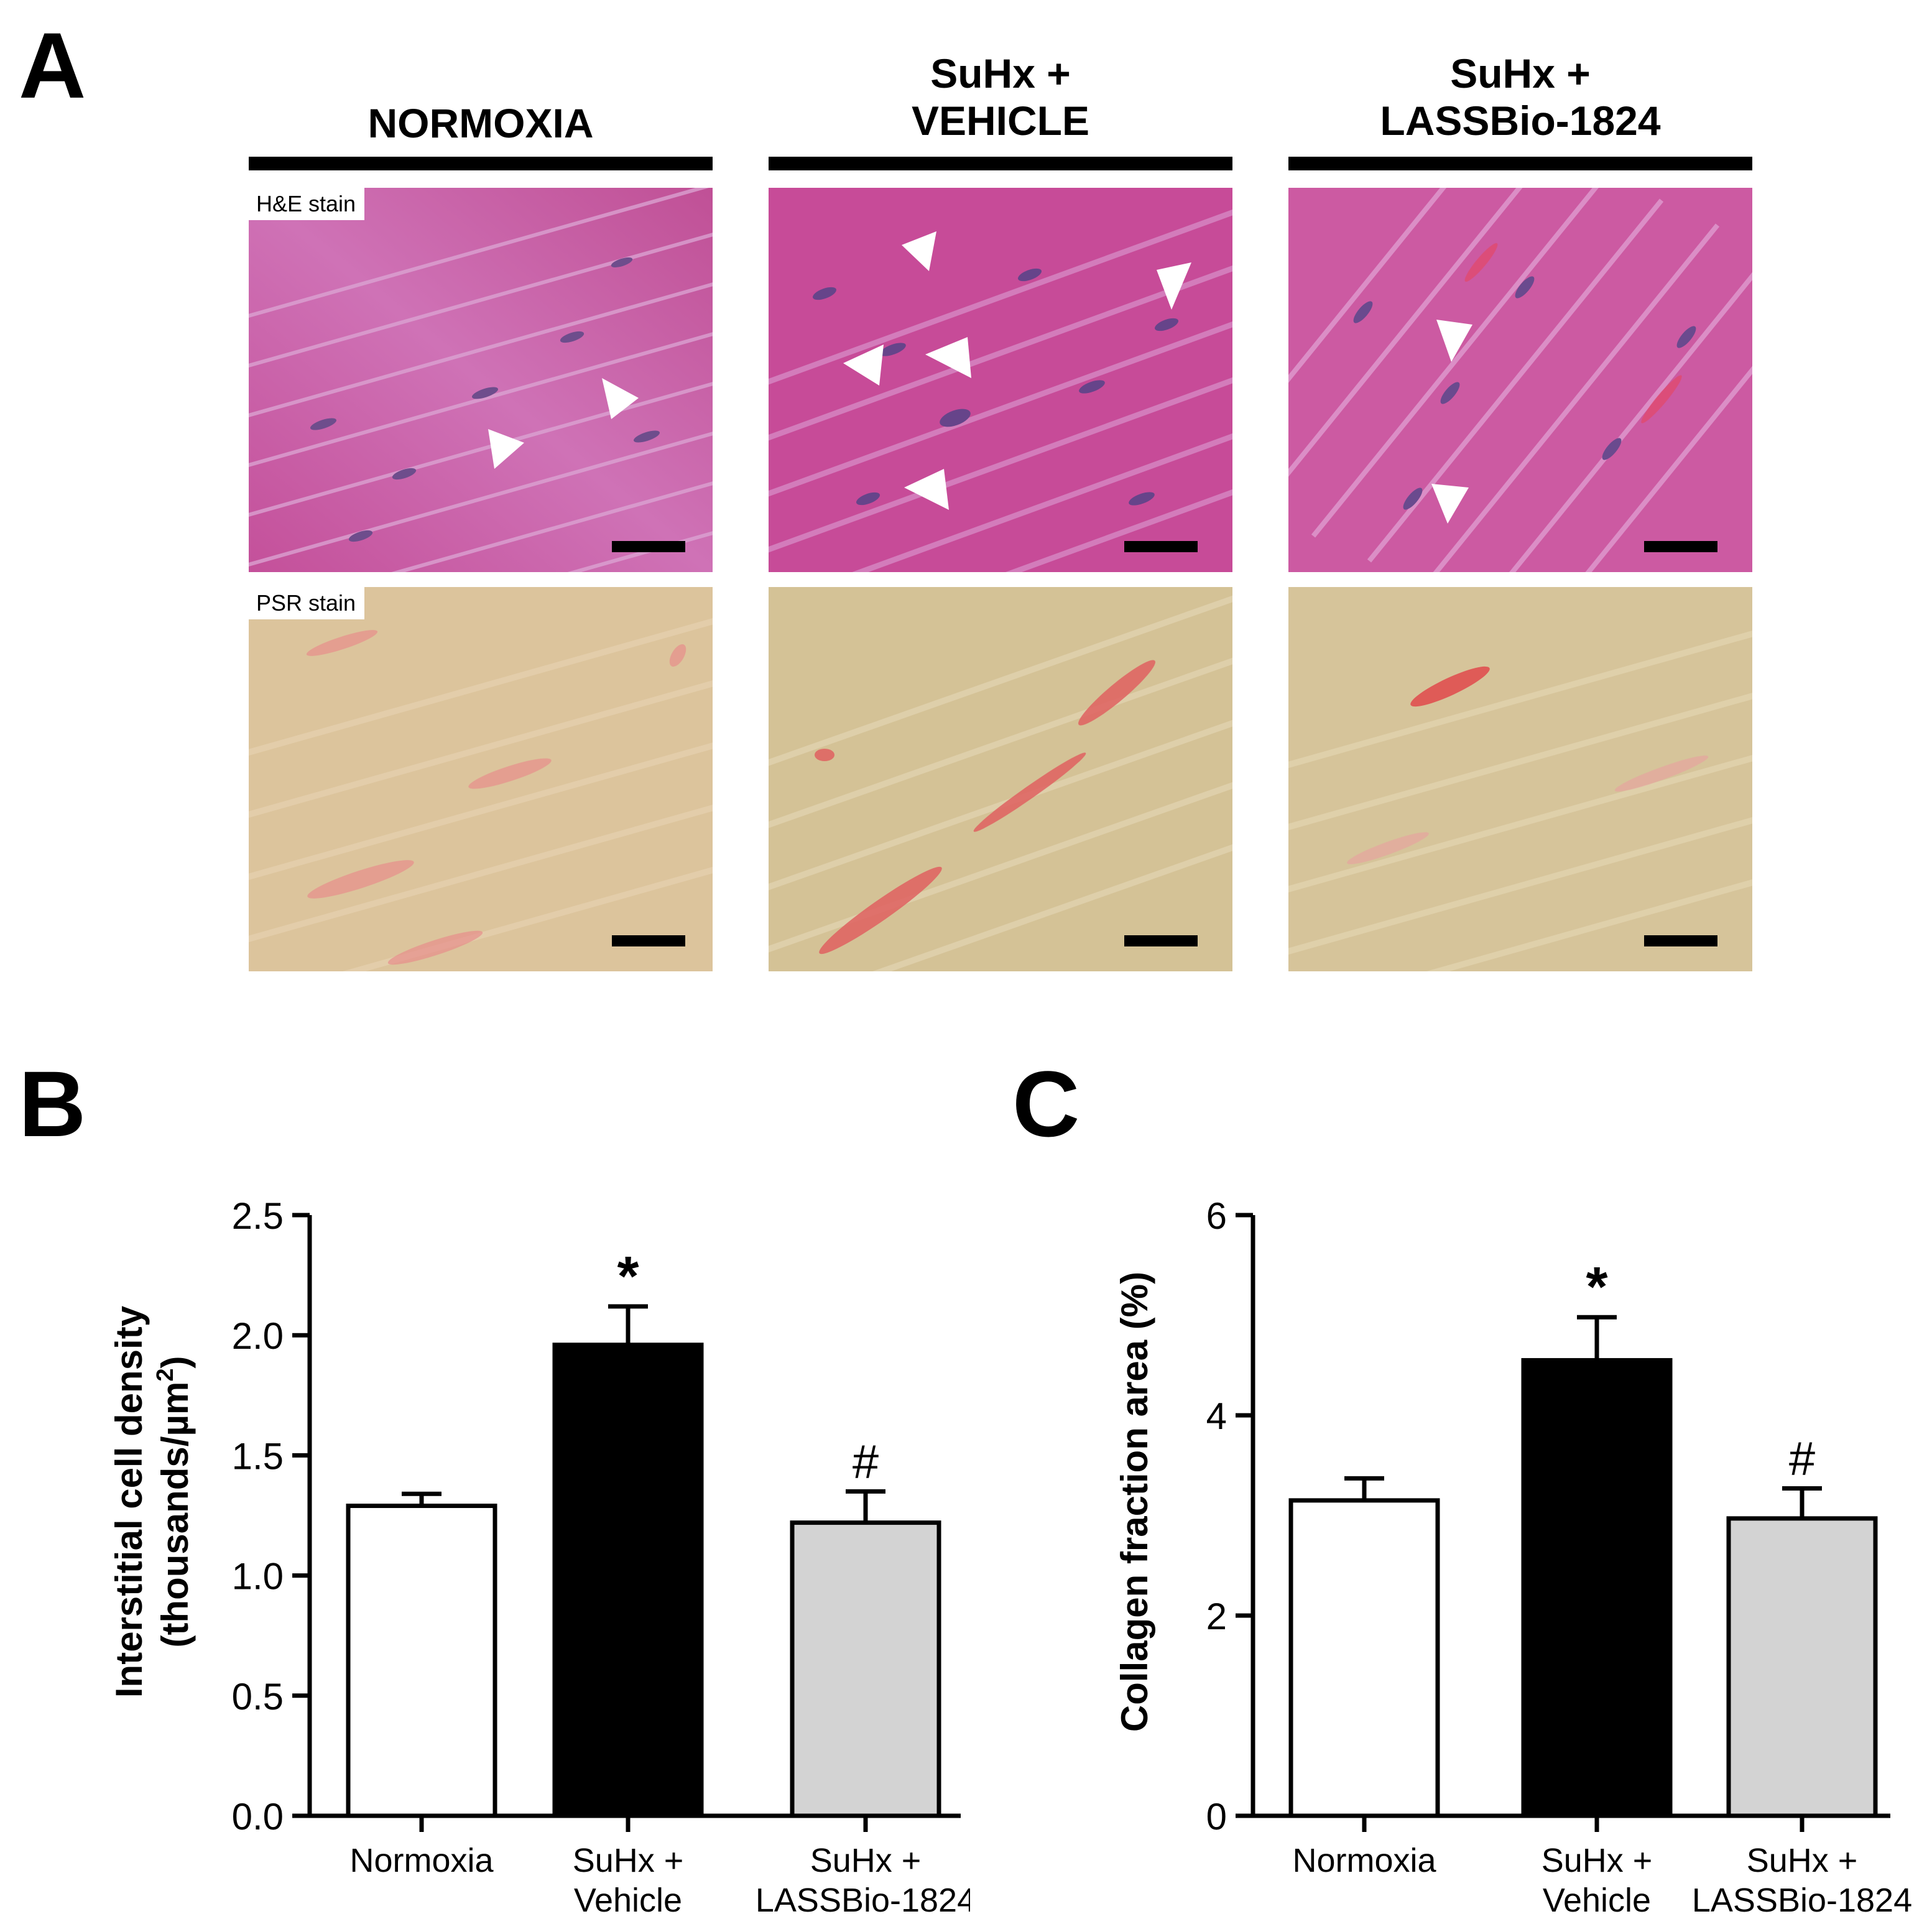 Image resolution: width=1932 pixels, height=1924 pixels. I want to click on he-stain-label: H&E stain, so click(307, 204).